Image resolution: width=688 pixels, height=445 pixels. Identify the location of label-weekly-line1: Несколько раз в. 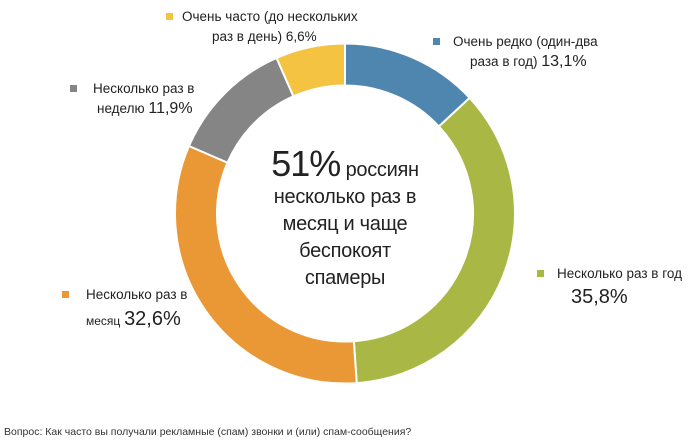
(144, 88).